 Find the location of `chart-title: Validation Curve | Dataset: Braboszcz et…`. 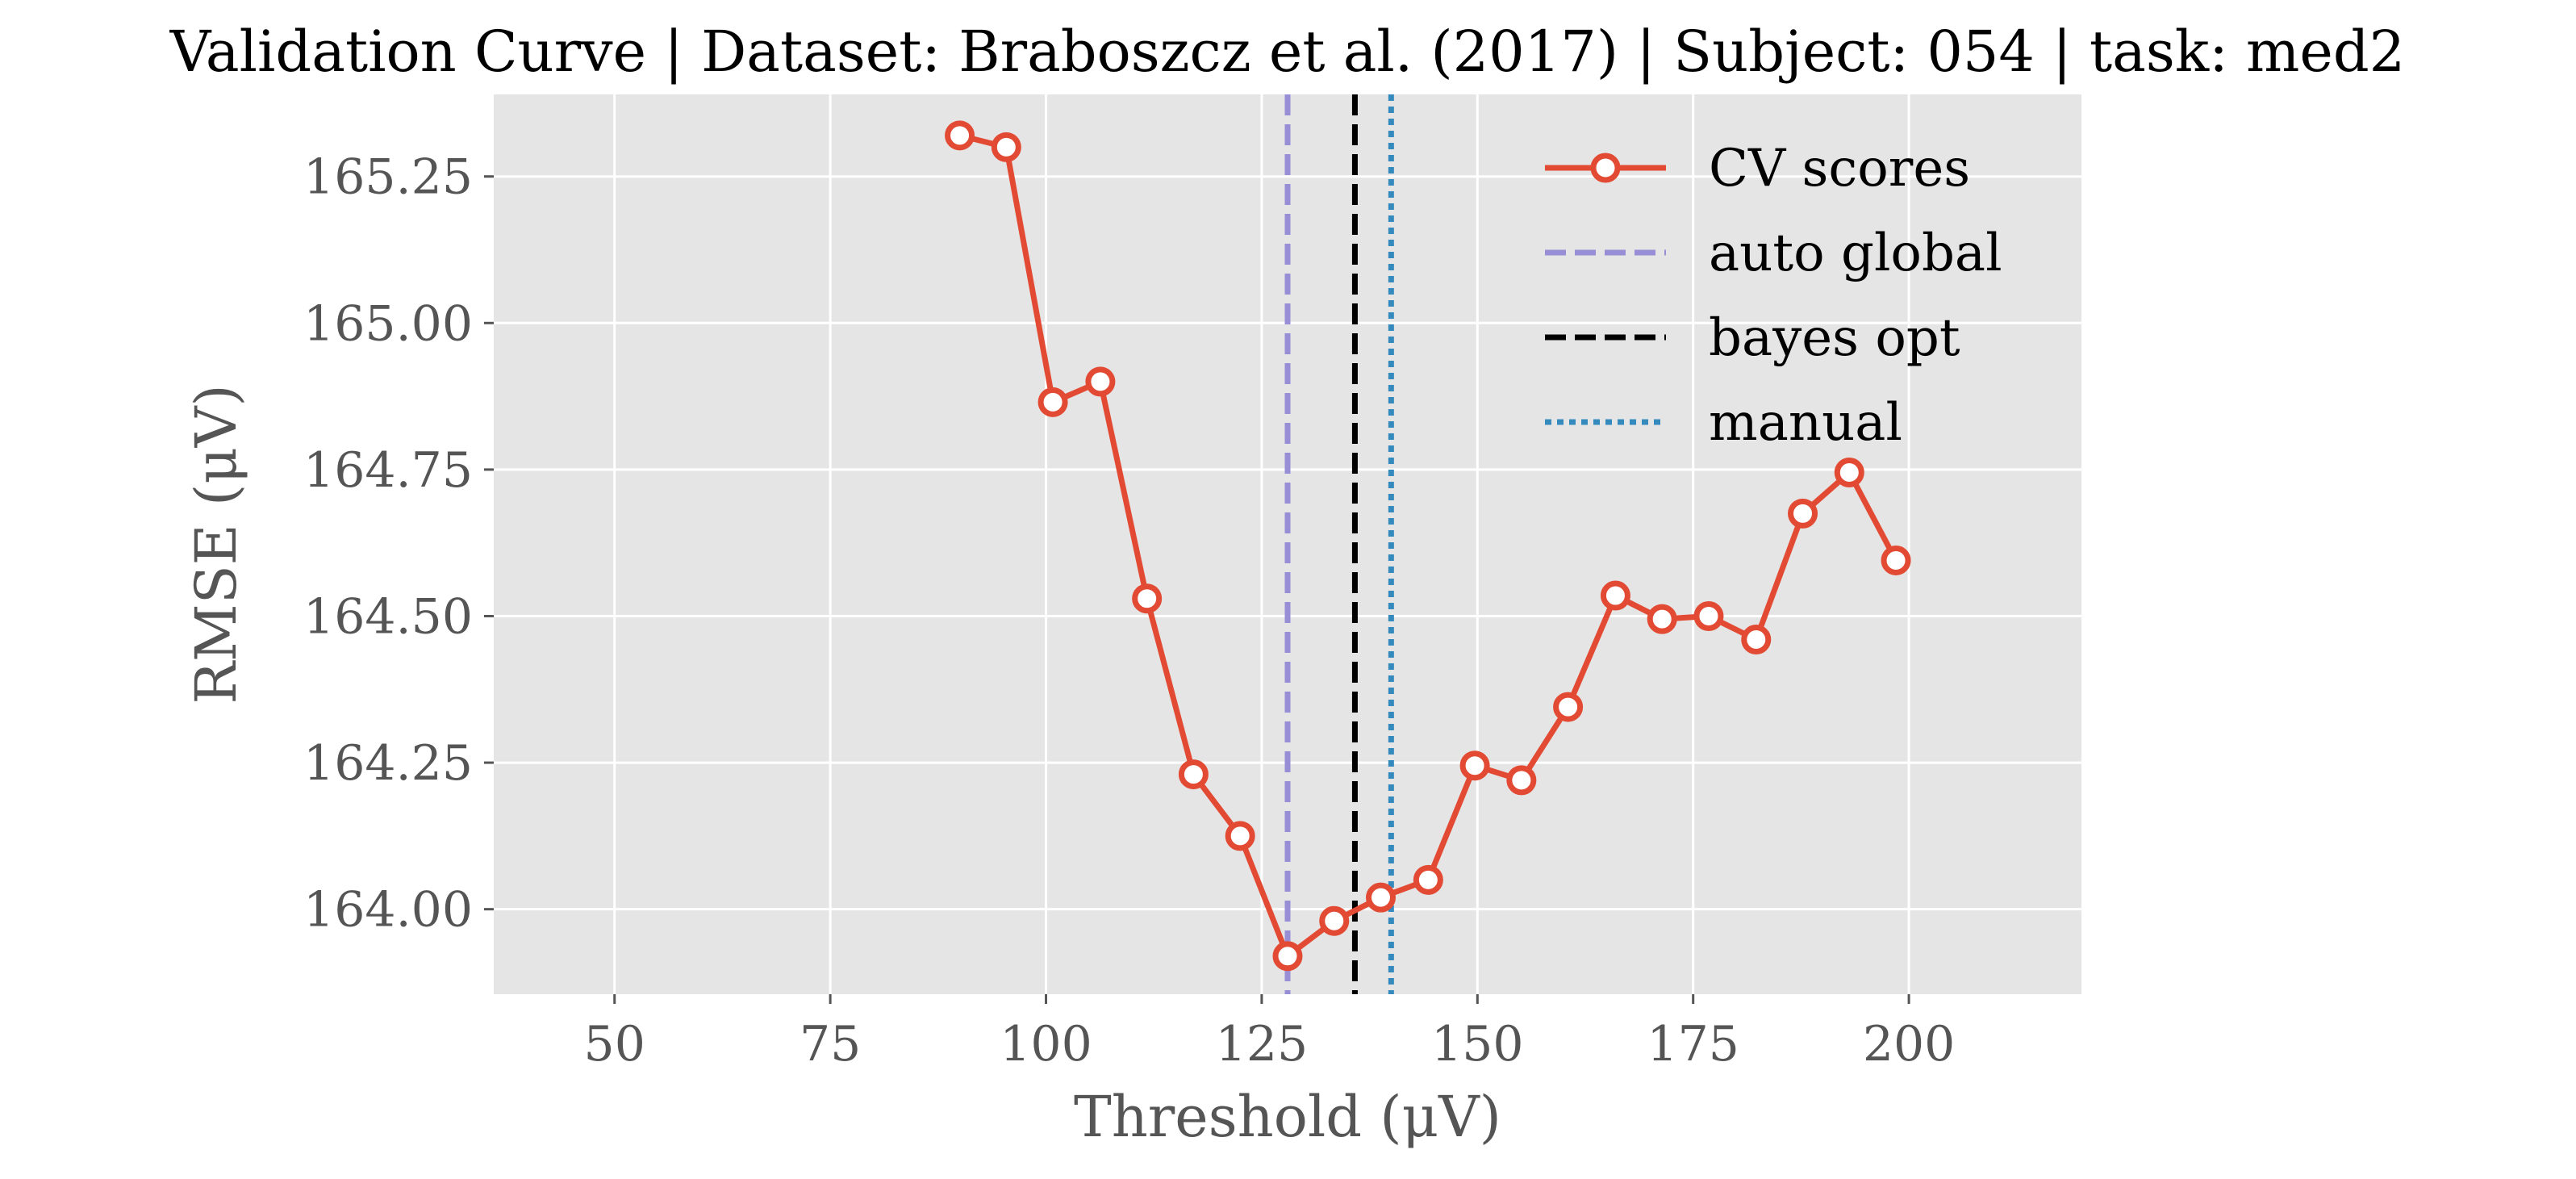

chart-title: Validation Curve | Dataset: Braboszcz et… is located at coordinates (1287, 52).